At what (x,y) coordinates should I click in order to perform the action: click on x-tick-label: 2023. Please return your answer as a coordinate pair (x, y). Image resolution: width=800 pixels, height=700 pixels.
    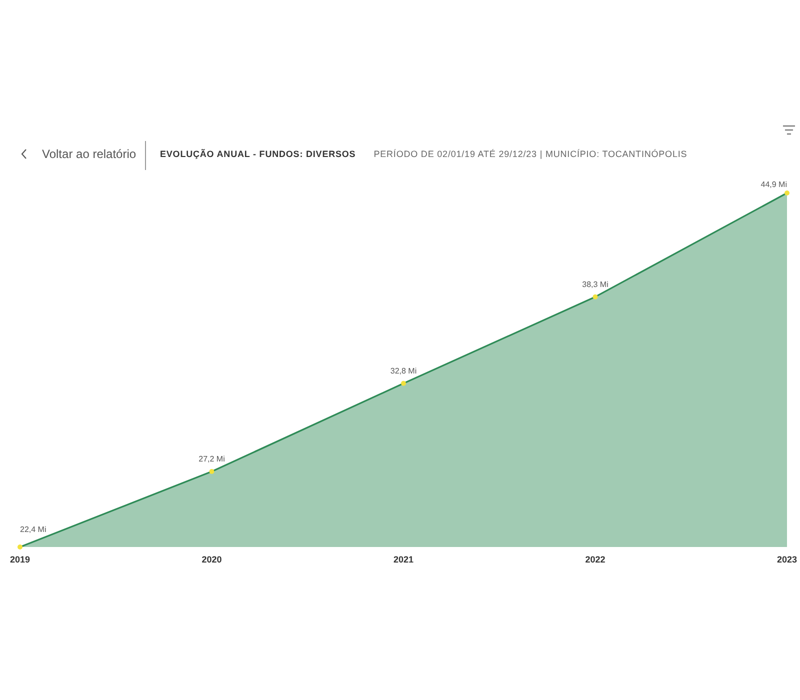
    Looking at the image, I should click on (787, 559).